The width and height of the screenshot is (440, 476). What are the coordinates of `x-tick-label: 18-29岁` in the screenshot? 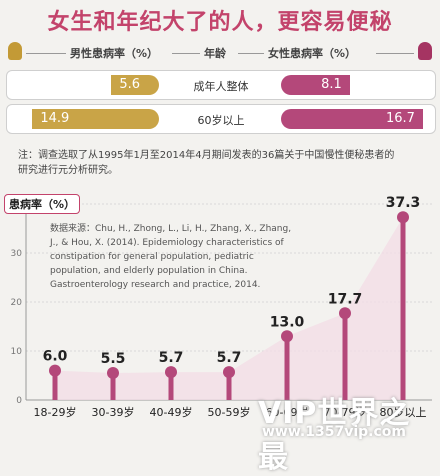 It's located at (55, 412).